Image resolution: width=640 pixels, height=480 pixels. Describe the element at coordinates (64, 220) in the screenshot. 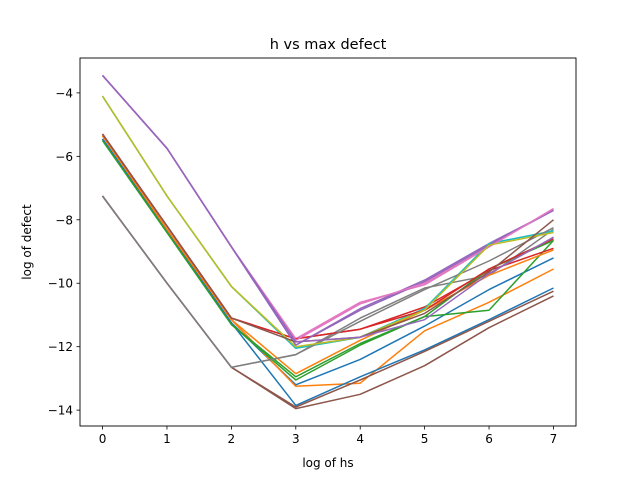

I see `y-tick-label: −8` at that location.